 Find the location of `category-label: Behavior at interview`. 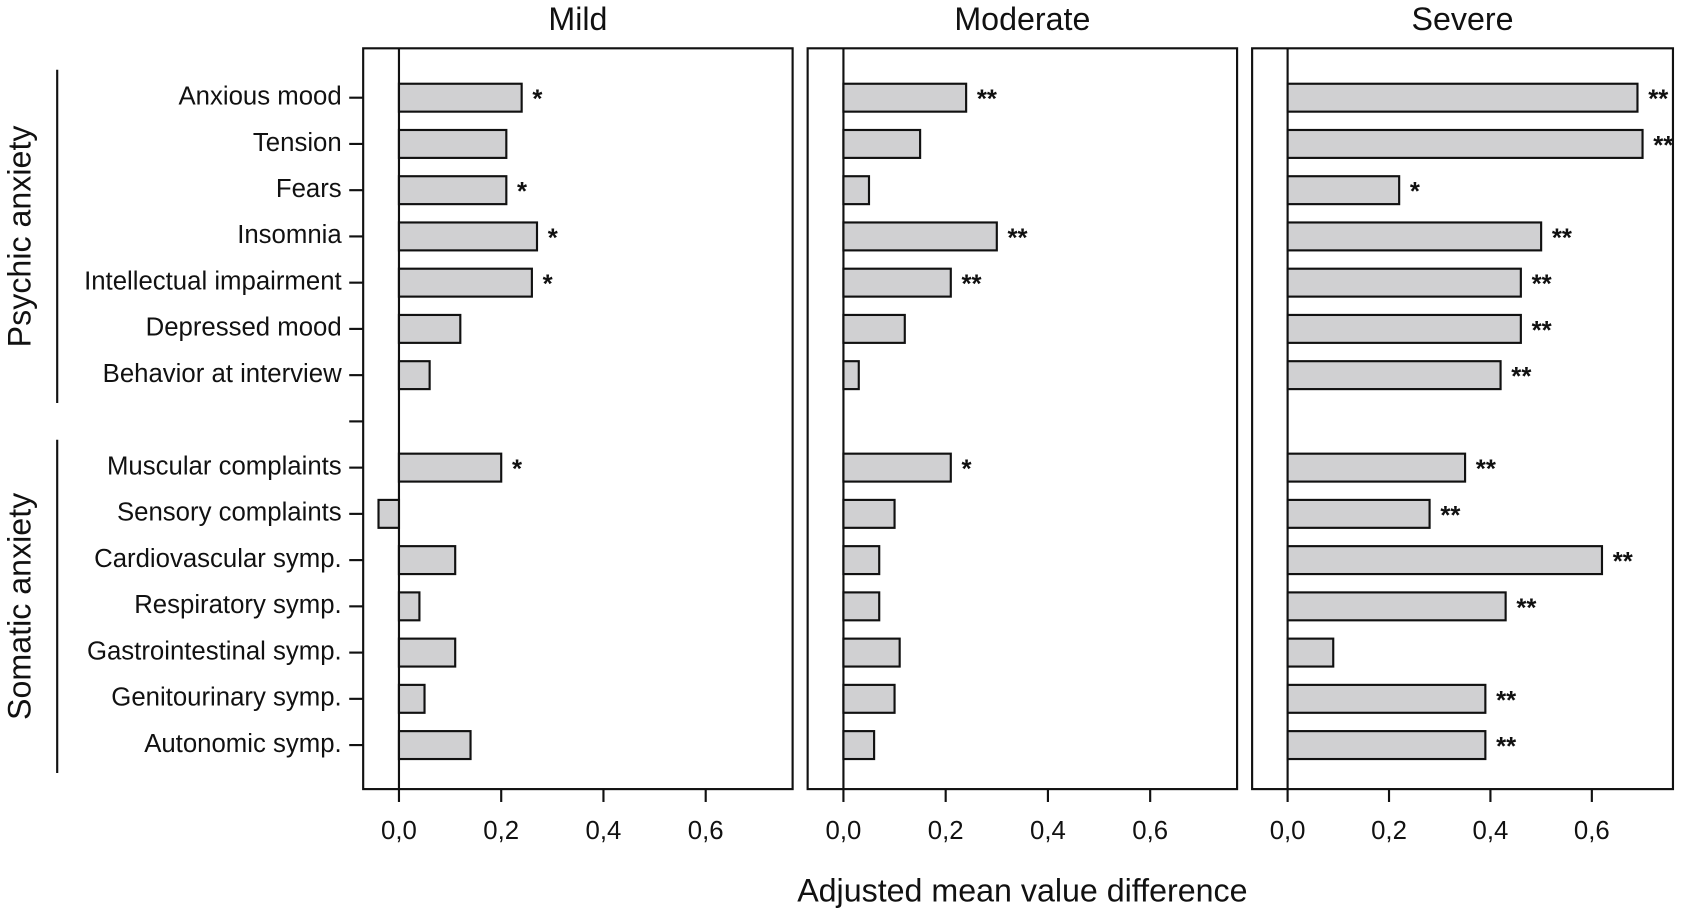

category-label: Behavior at interview is located at coordinates (222, 374).